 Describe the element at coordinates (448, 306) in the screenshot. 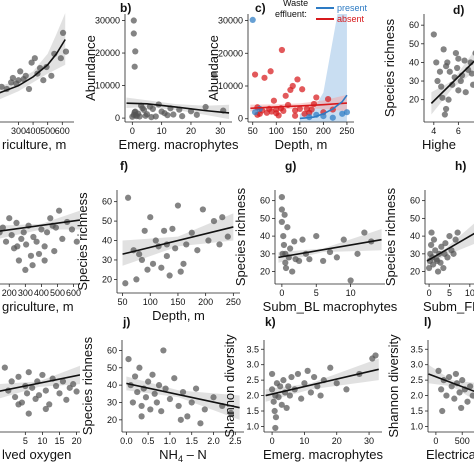

I see `x-axis-label: Subm_FDL` at that location.